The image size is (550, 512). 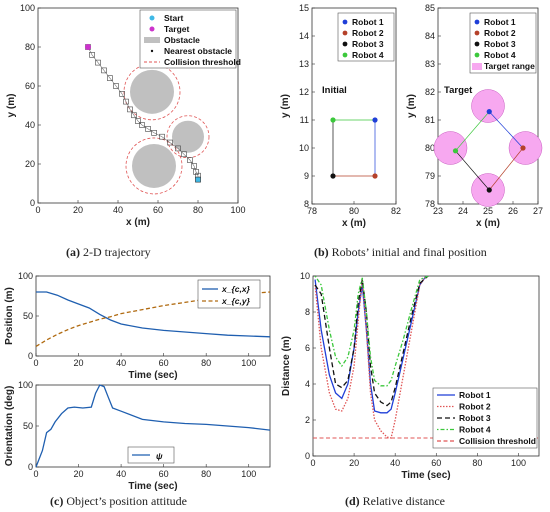 I want to click on chart-a-xtick-label: 100, so click(x=237, y=210).